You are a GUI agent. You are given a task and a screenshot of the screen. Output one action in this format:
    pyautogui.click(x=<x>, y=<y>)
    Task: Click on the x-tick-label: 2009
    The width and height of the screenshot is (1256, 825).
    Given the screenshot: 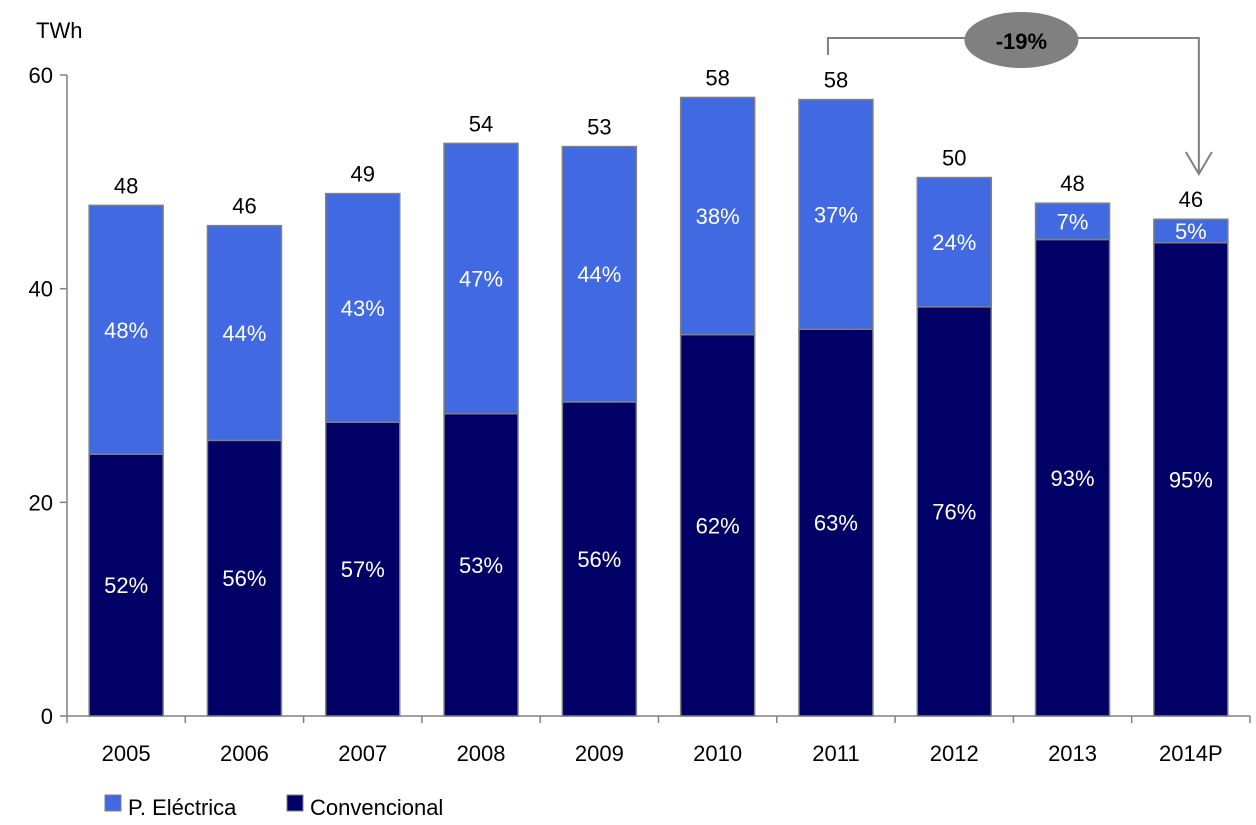 What is the action you would take?
    pyautogui.click(x=599, y=753)
    